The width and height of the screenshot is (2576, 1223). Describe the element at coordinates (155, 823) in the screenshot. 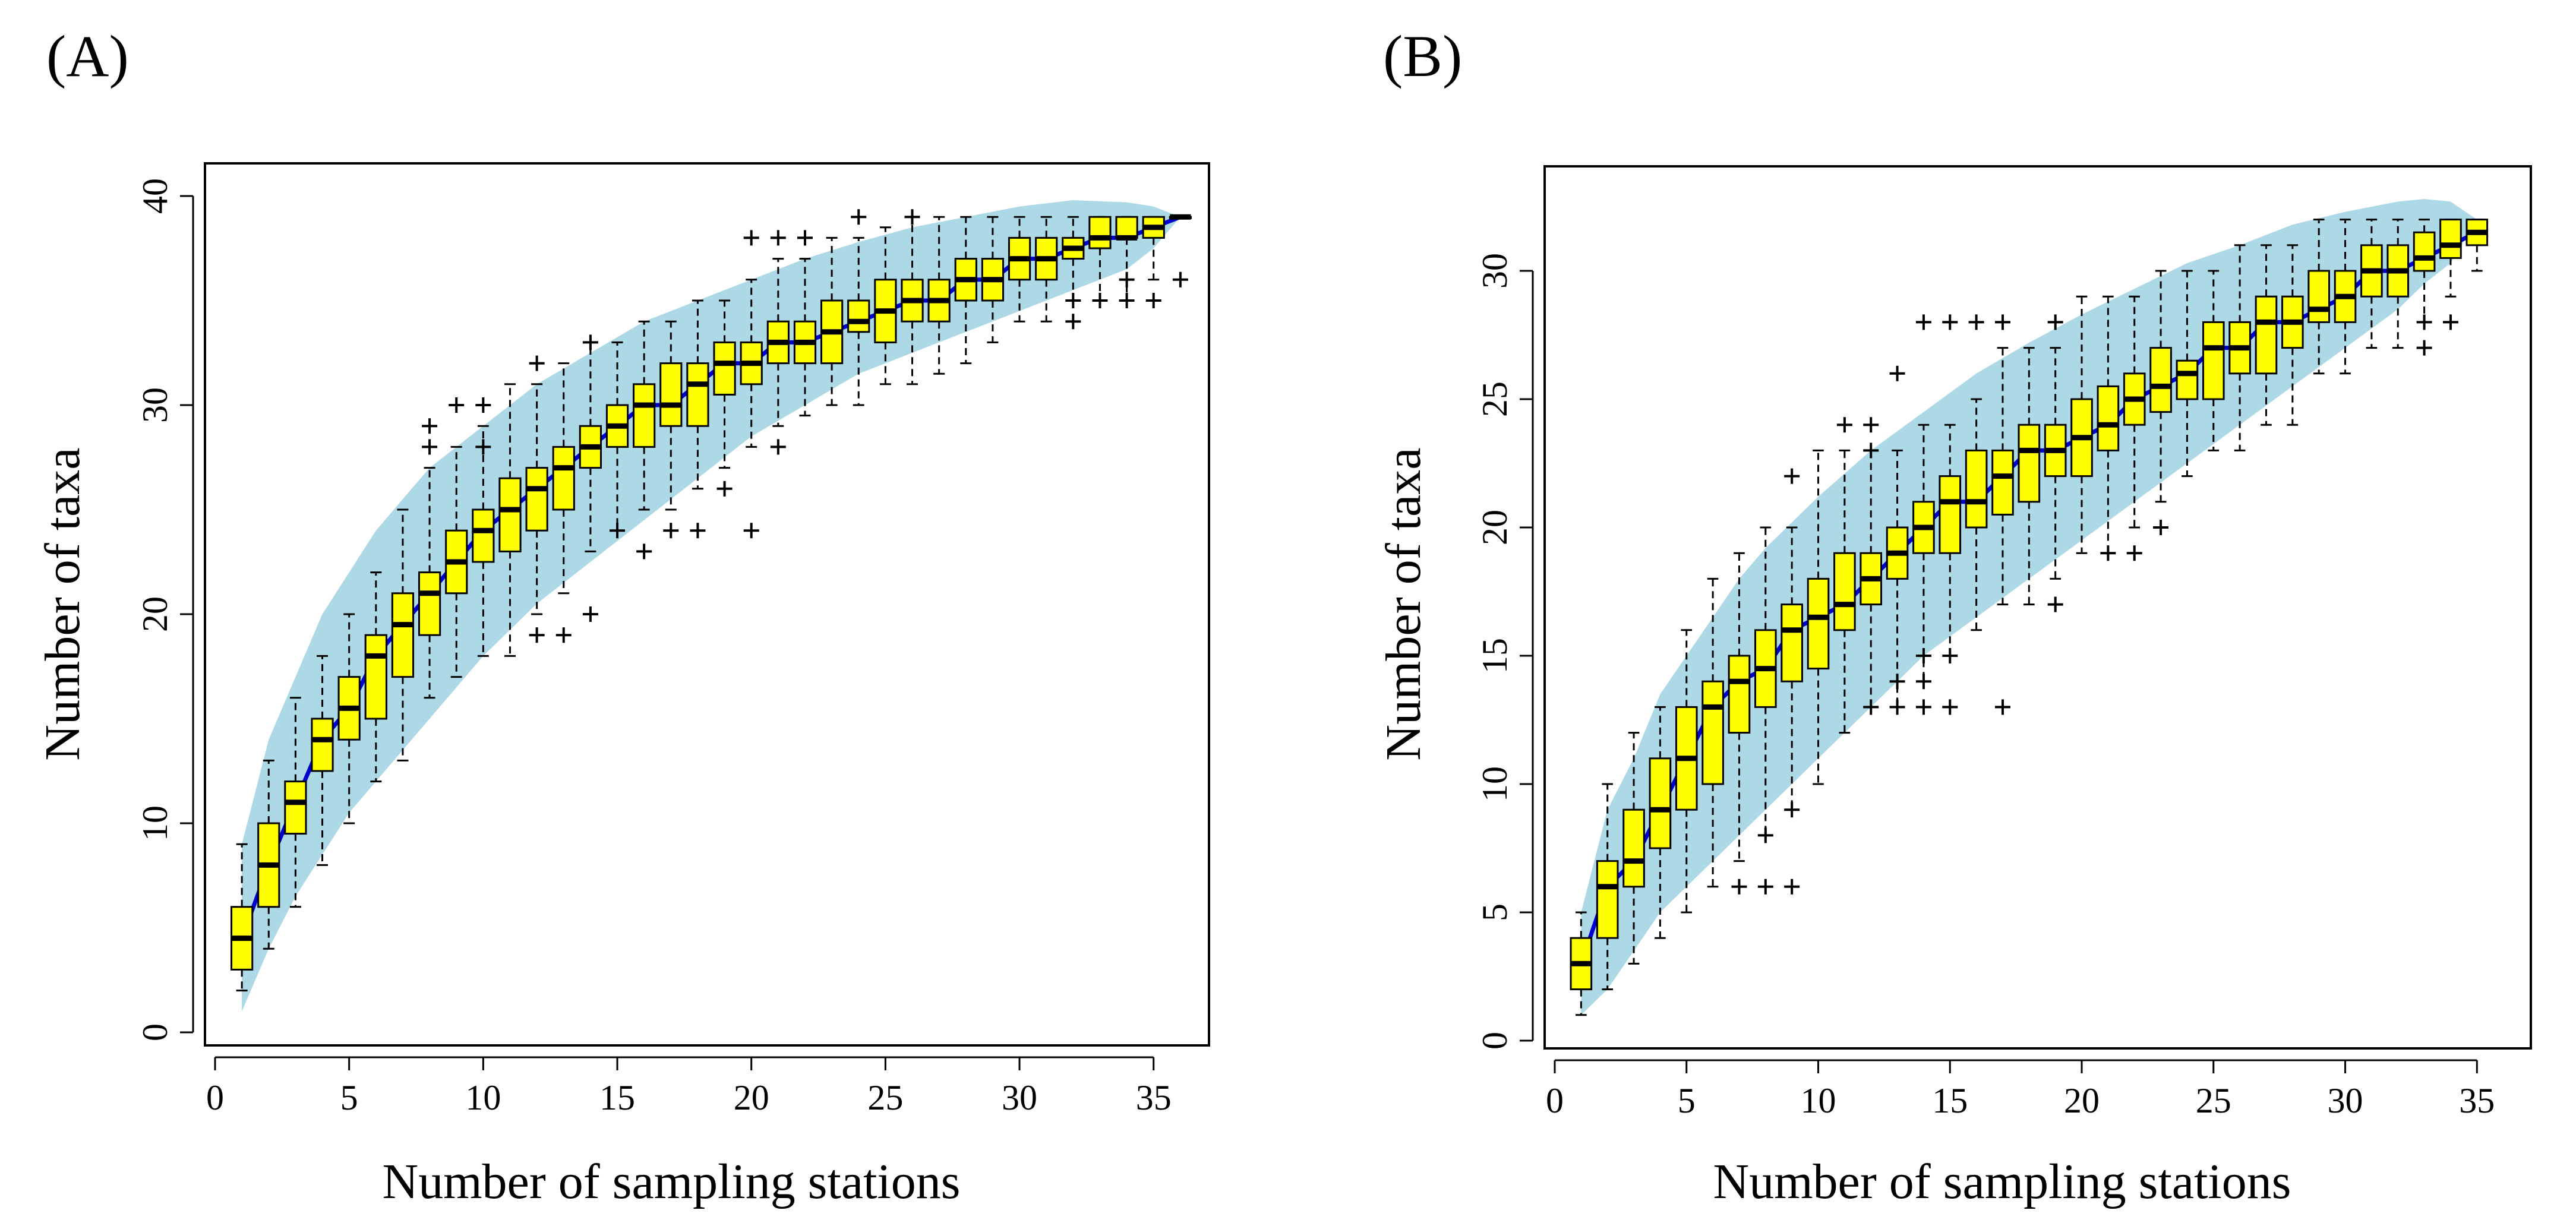

I see `y-tick-label: 10` at that location.